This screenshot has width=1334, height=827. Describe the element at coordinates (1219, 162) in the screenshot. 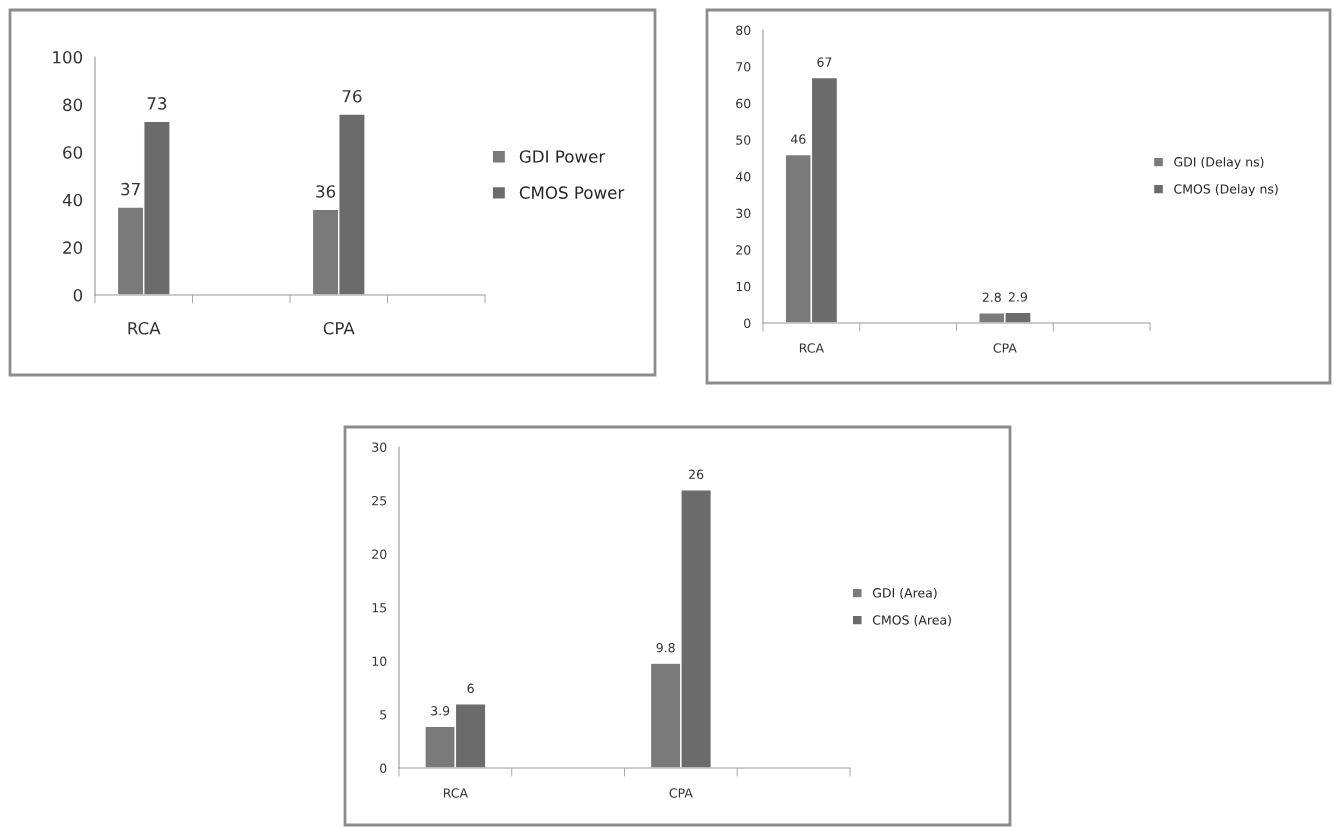

I see `legend-label: GDI (Delay ns)` at that location.